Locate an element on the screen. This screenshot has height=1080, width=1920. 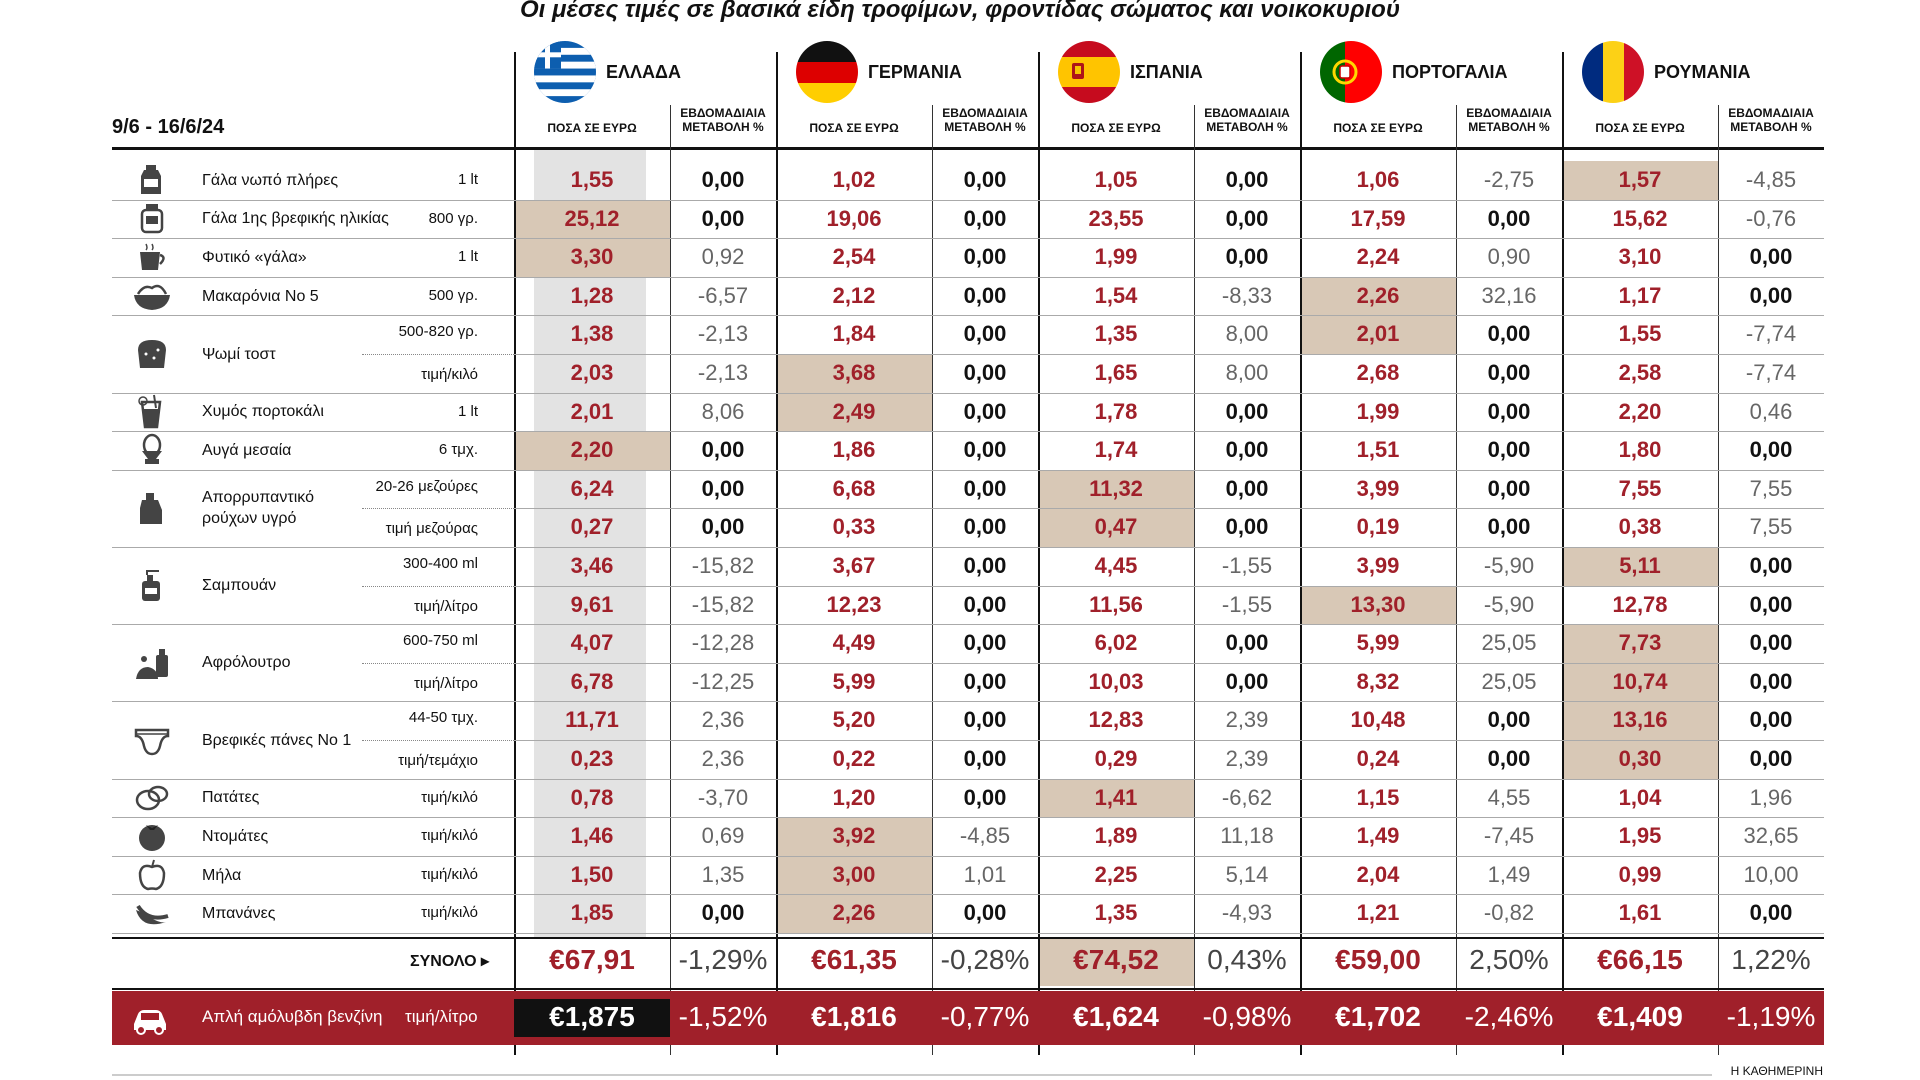
change-value: 1,96 is located at coordinates (1771, 797).